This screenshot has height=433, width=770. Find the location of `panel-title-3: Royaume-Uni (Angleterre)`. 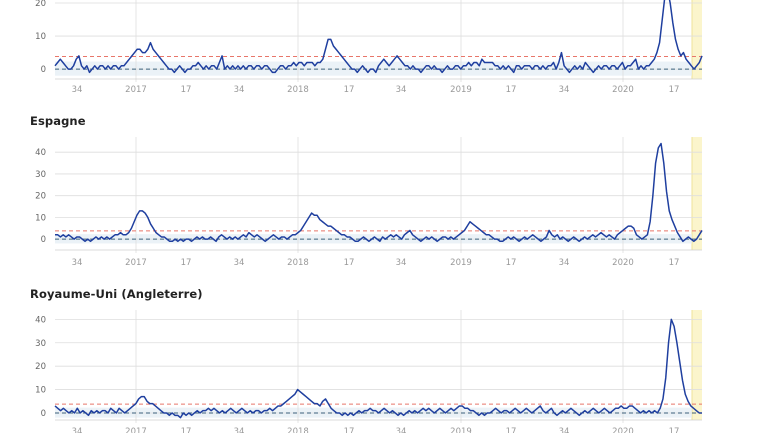

panel-title-3: Royaume-Uni (Angleterre) is located at coordinates (116, 294).